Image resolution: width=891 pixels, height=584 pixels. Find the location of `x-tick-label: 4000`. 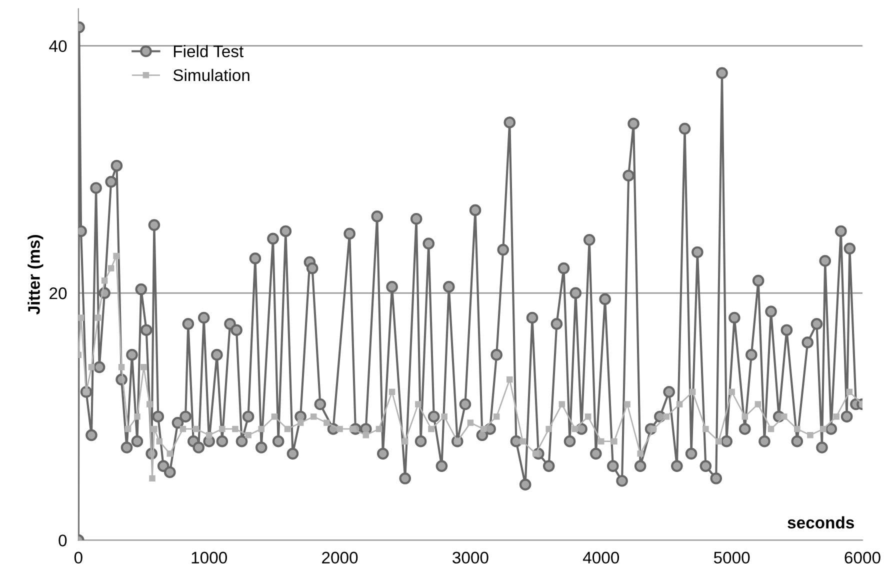

x-tick-label: 4000 is located at coordinates (601, 558).